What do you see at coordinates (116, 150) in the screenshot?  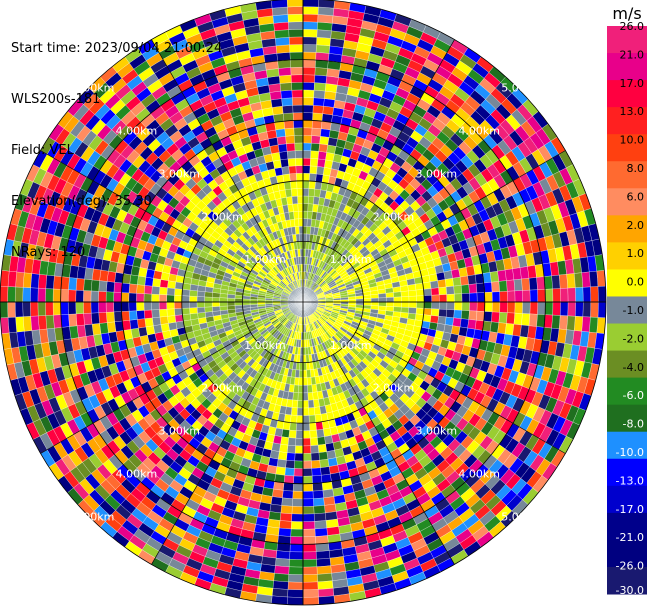 I see `field-text: Field: VEL` at bounding box center [116, 150].